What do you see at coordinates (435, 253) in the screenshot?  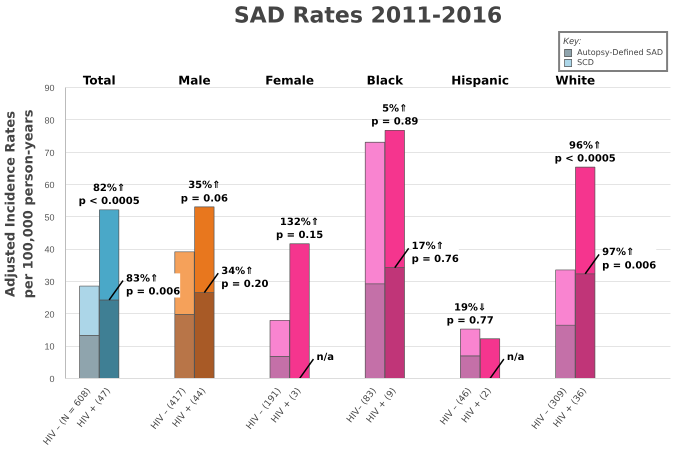 I see `annotation: 17%⇑ p = 0.76` at bounding box center [435, 253].